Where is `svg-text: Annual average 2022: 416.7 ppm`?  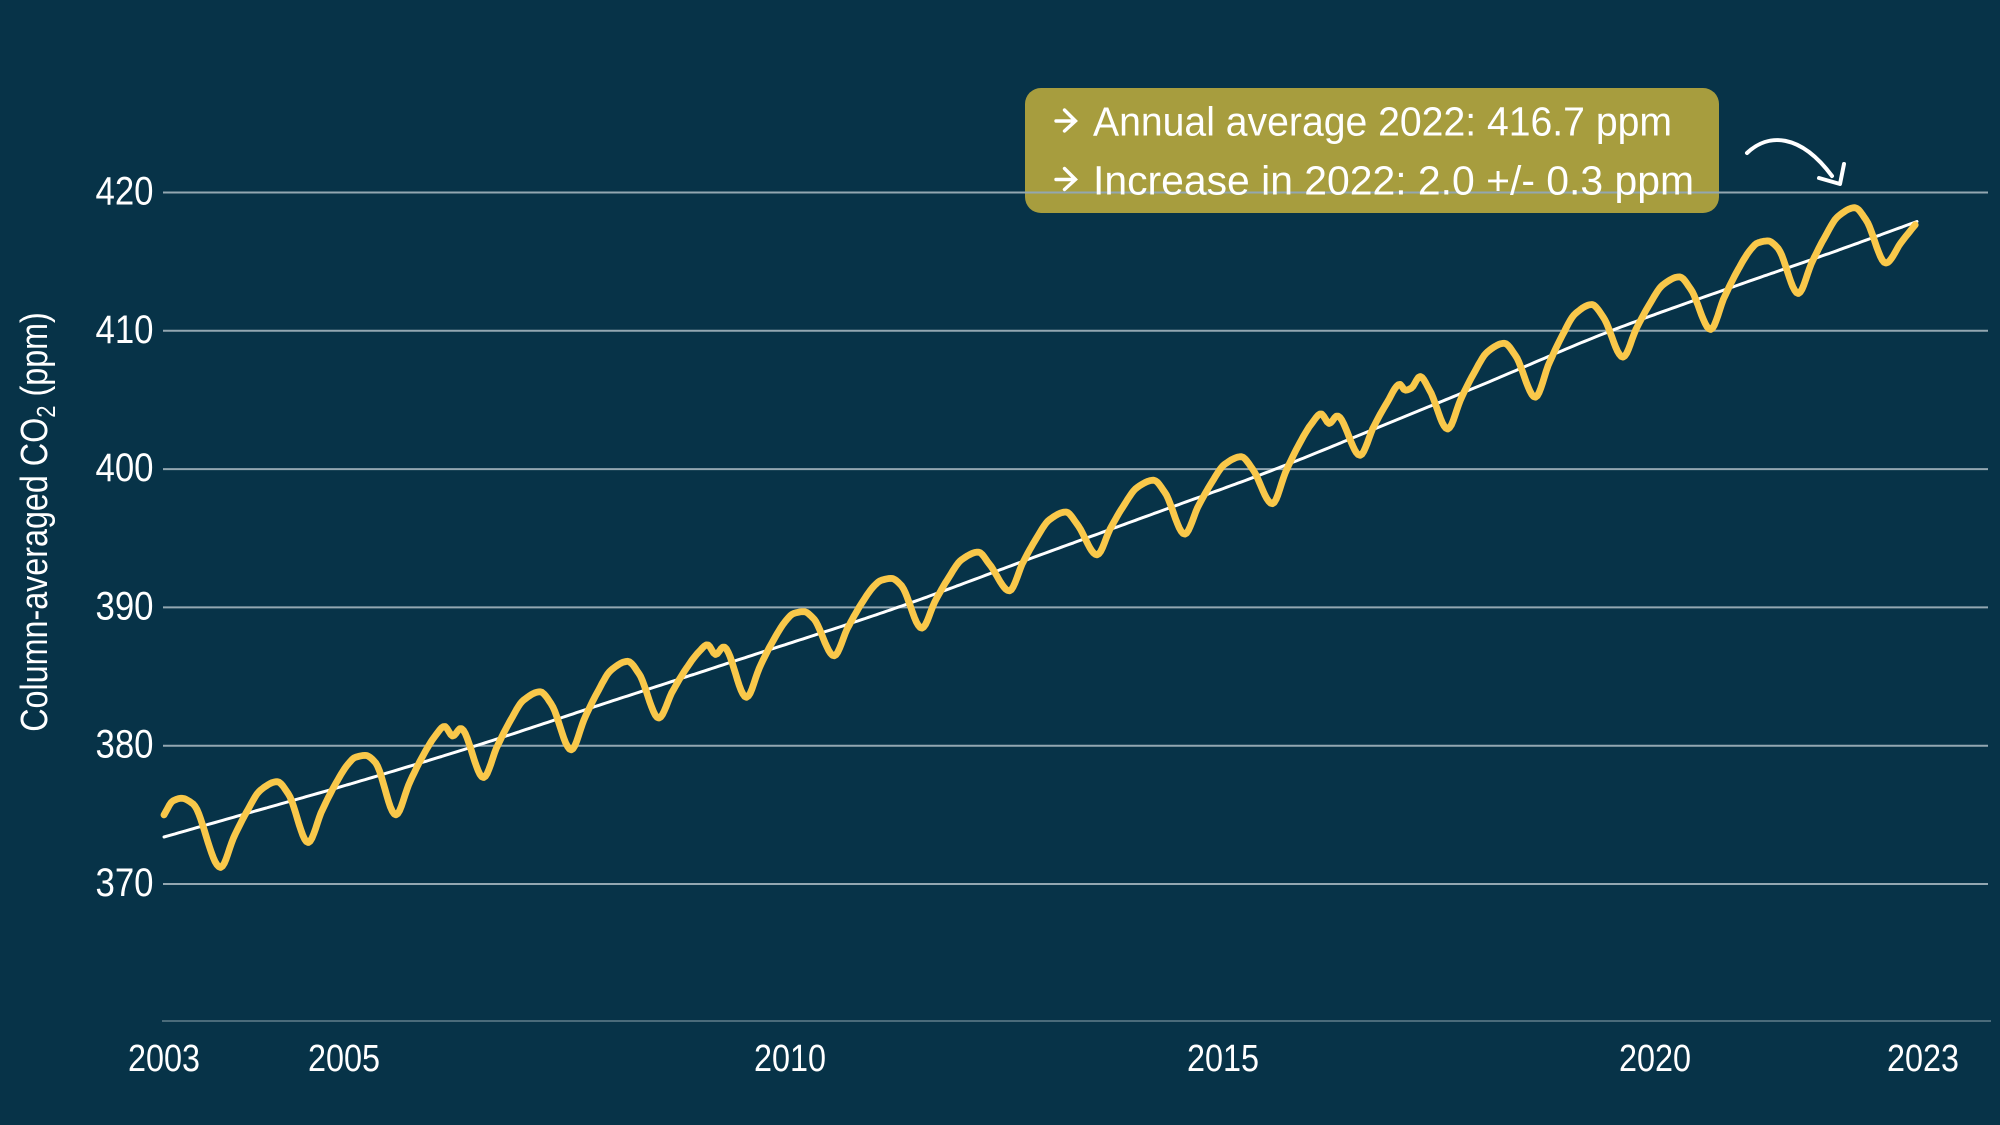 svg-text: Annual average 2022: 416.7 ppm is located at coordinates (1382, 122).